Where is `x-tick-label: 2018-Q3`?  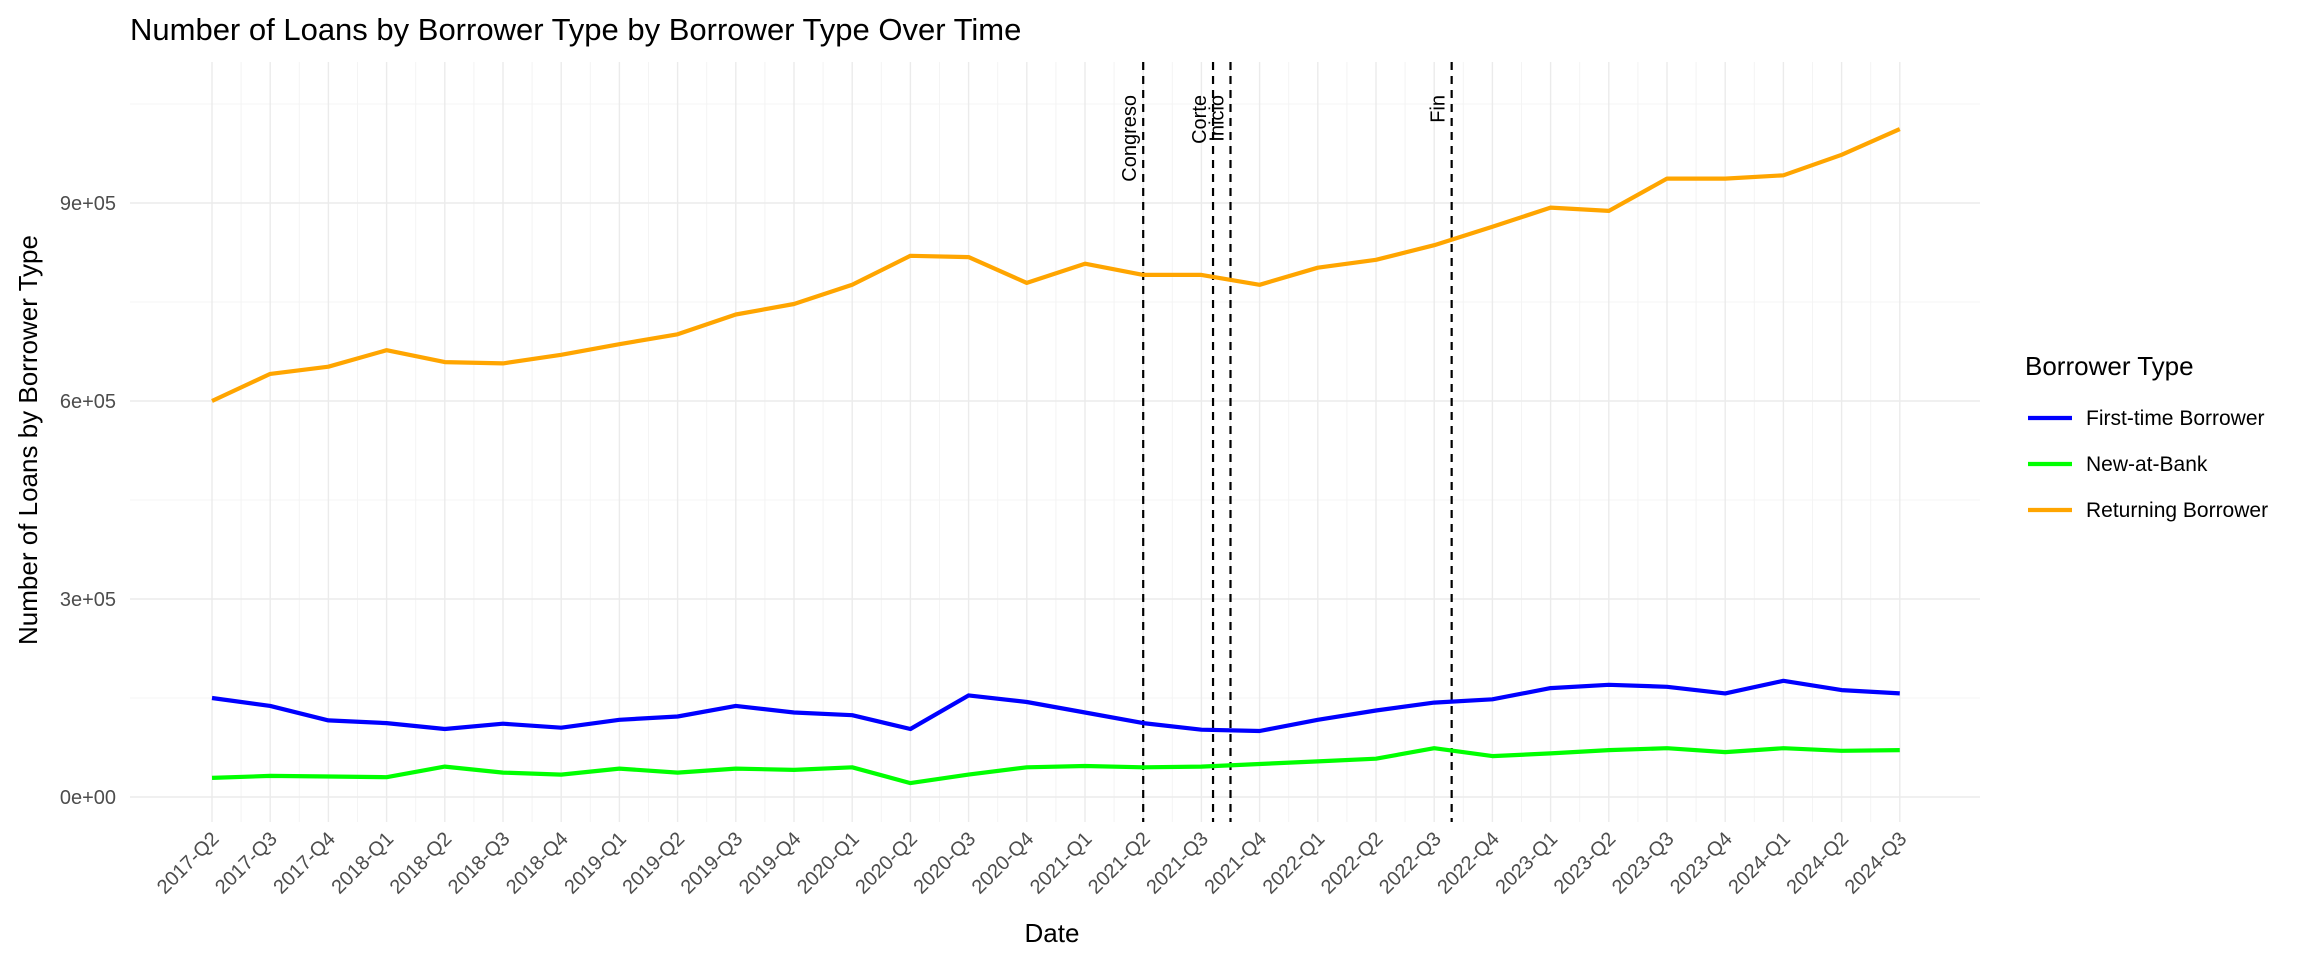
x-tick-label: 2018-Q3 is located at coordinates (479, 863).